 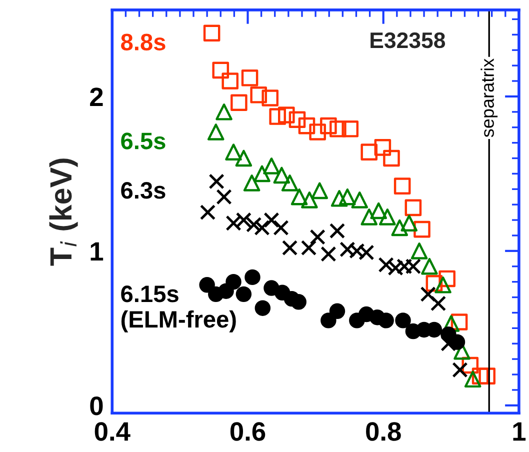 I want to click on ref-line-label: separatrix, so click(x=489, y=98).